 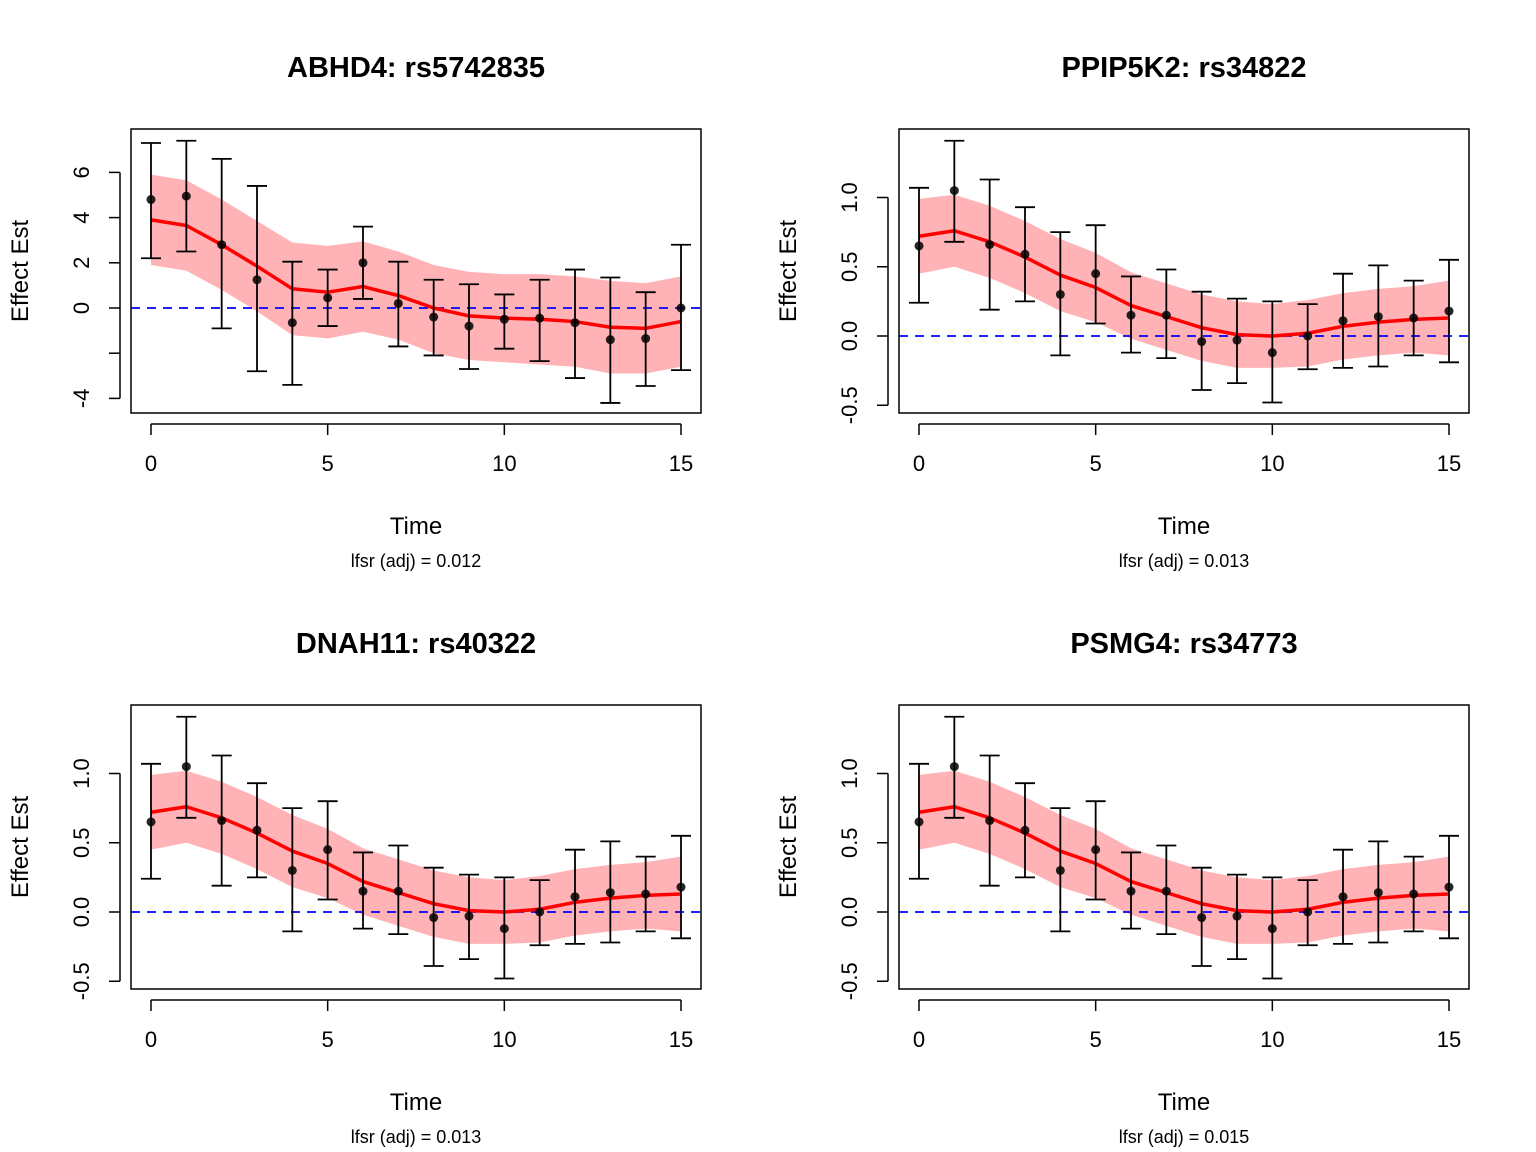 What do you see at coordinates (1449, 1039) in the screenshot?
I see `x-tick-label: 15` at bounding box center [1449, 1039].